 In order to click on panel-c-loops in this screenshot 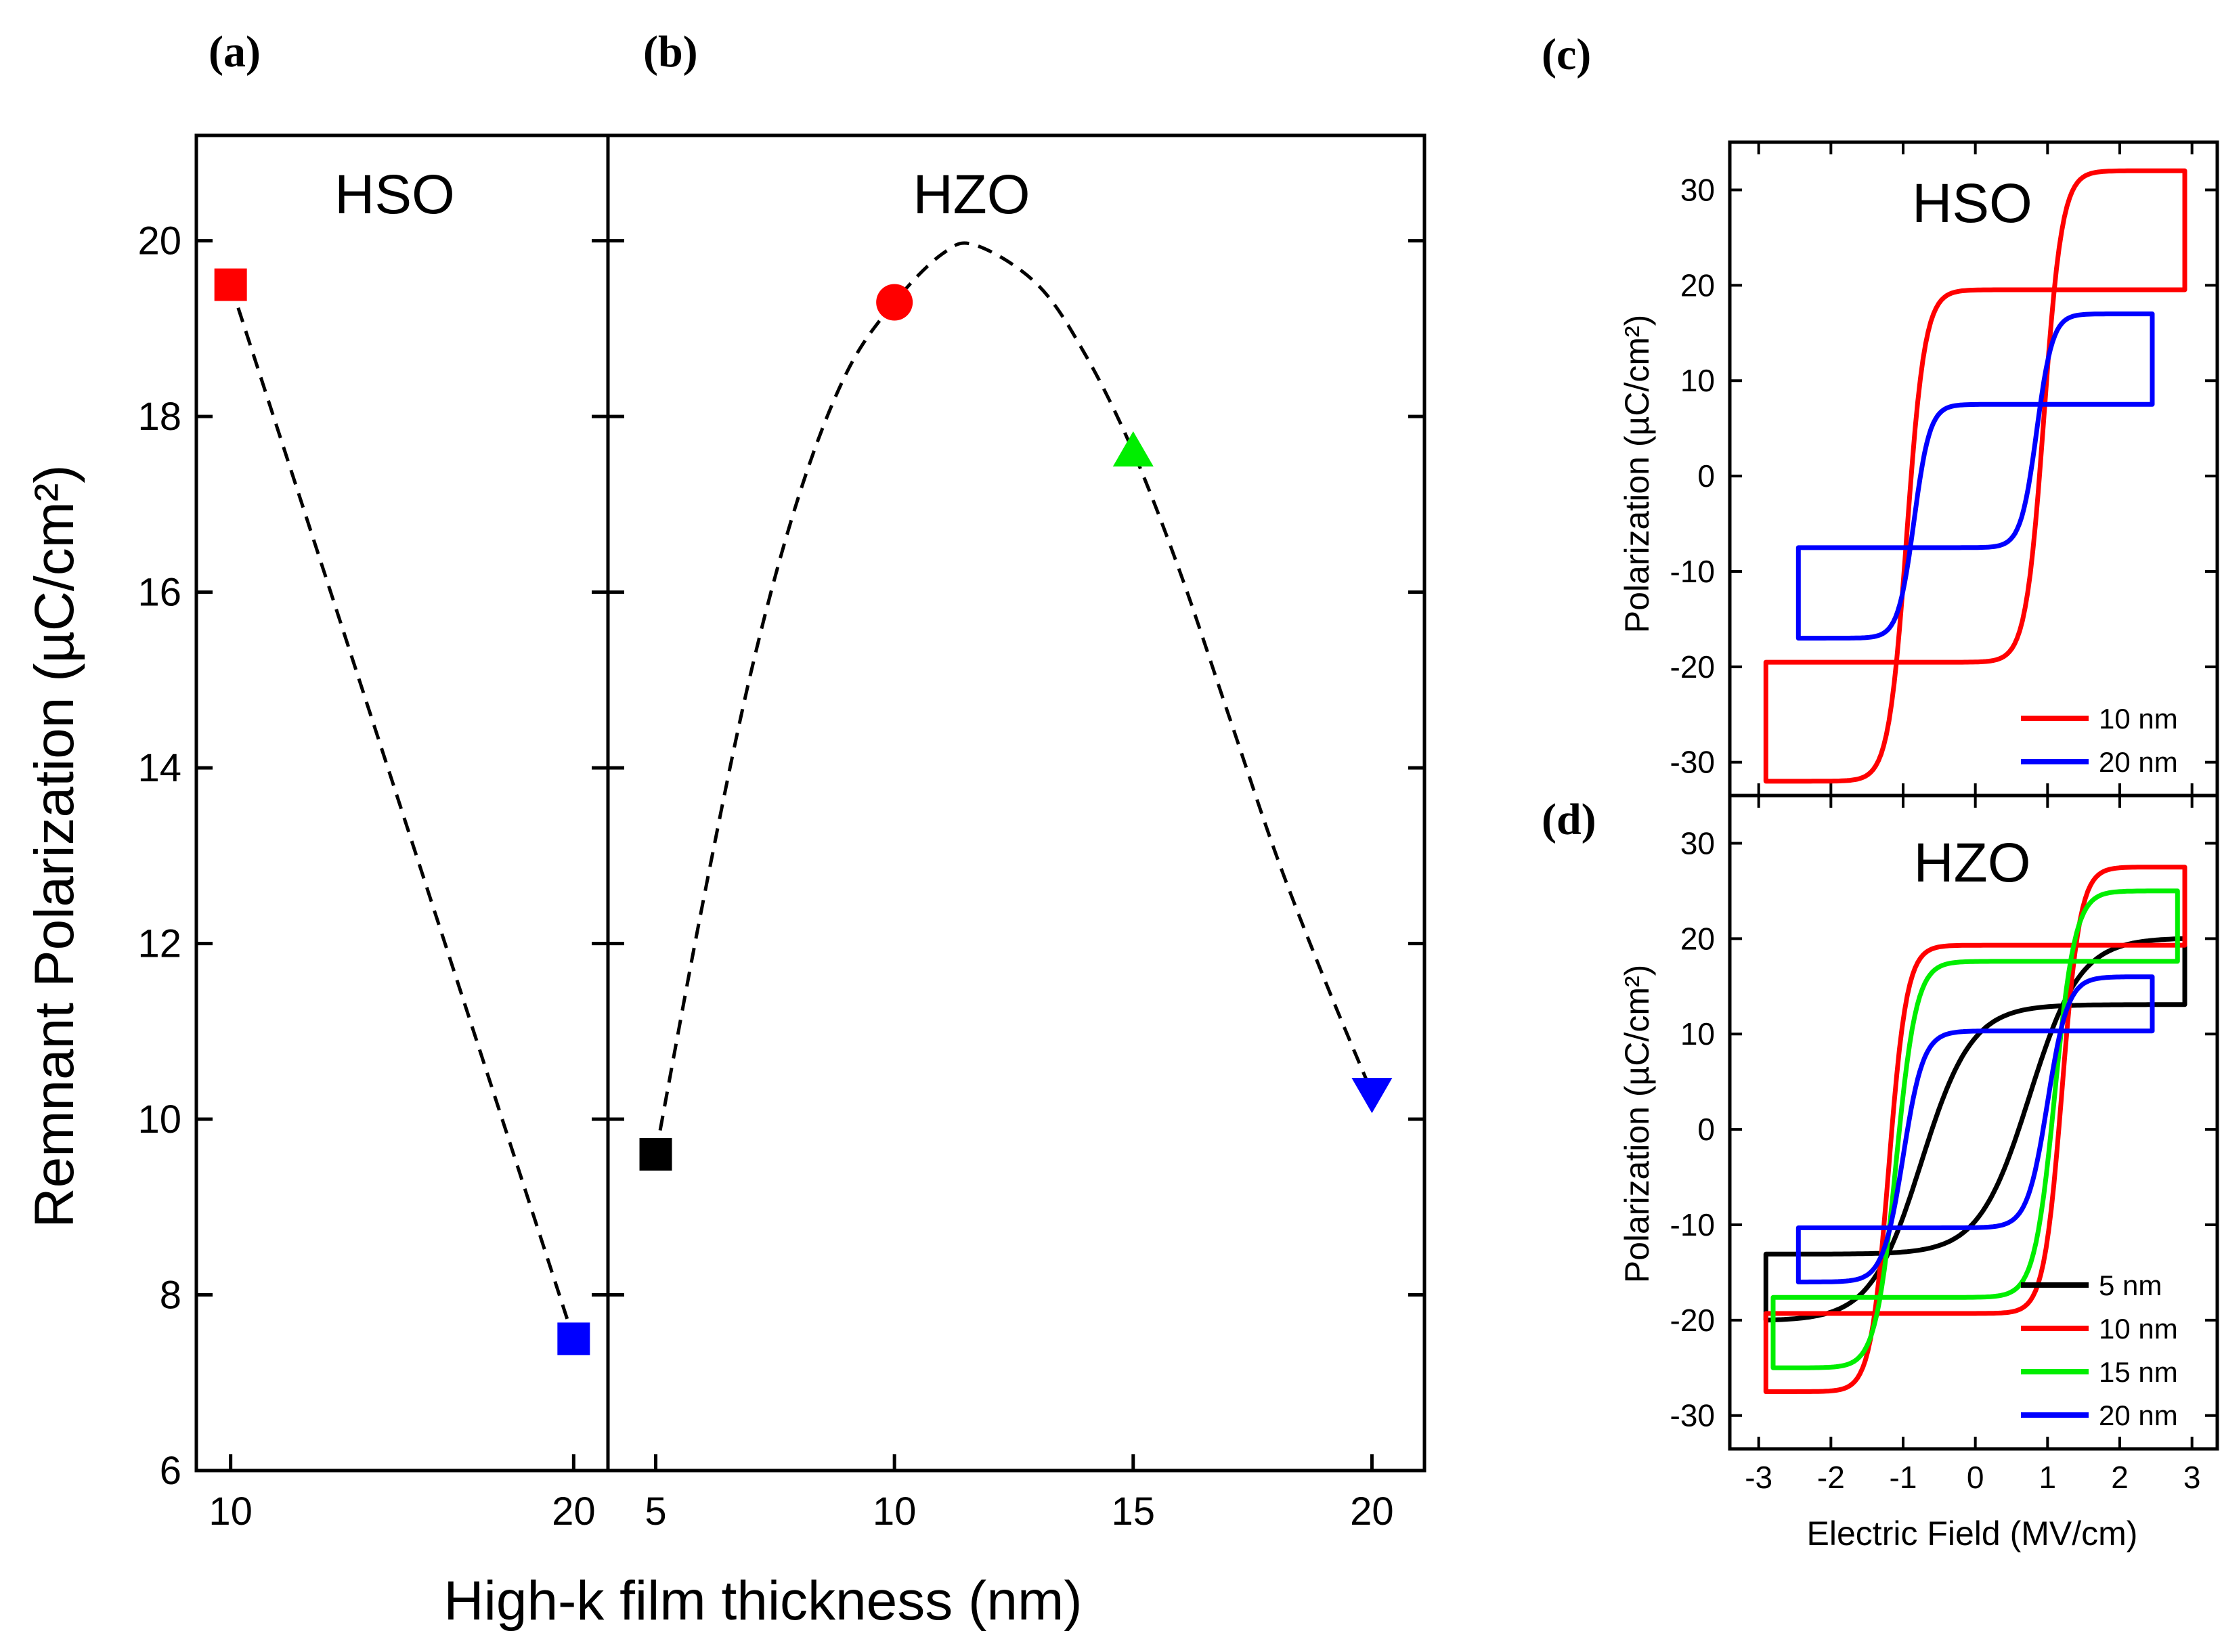, I will do `click(1975, 476)`.